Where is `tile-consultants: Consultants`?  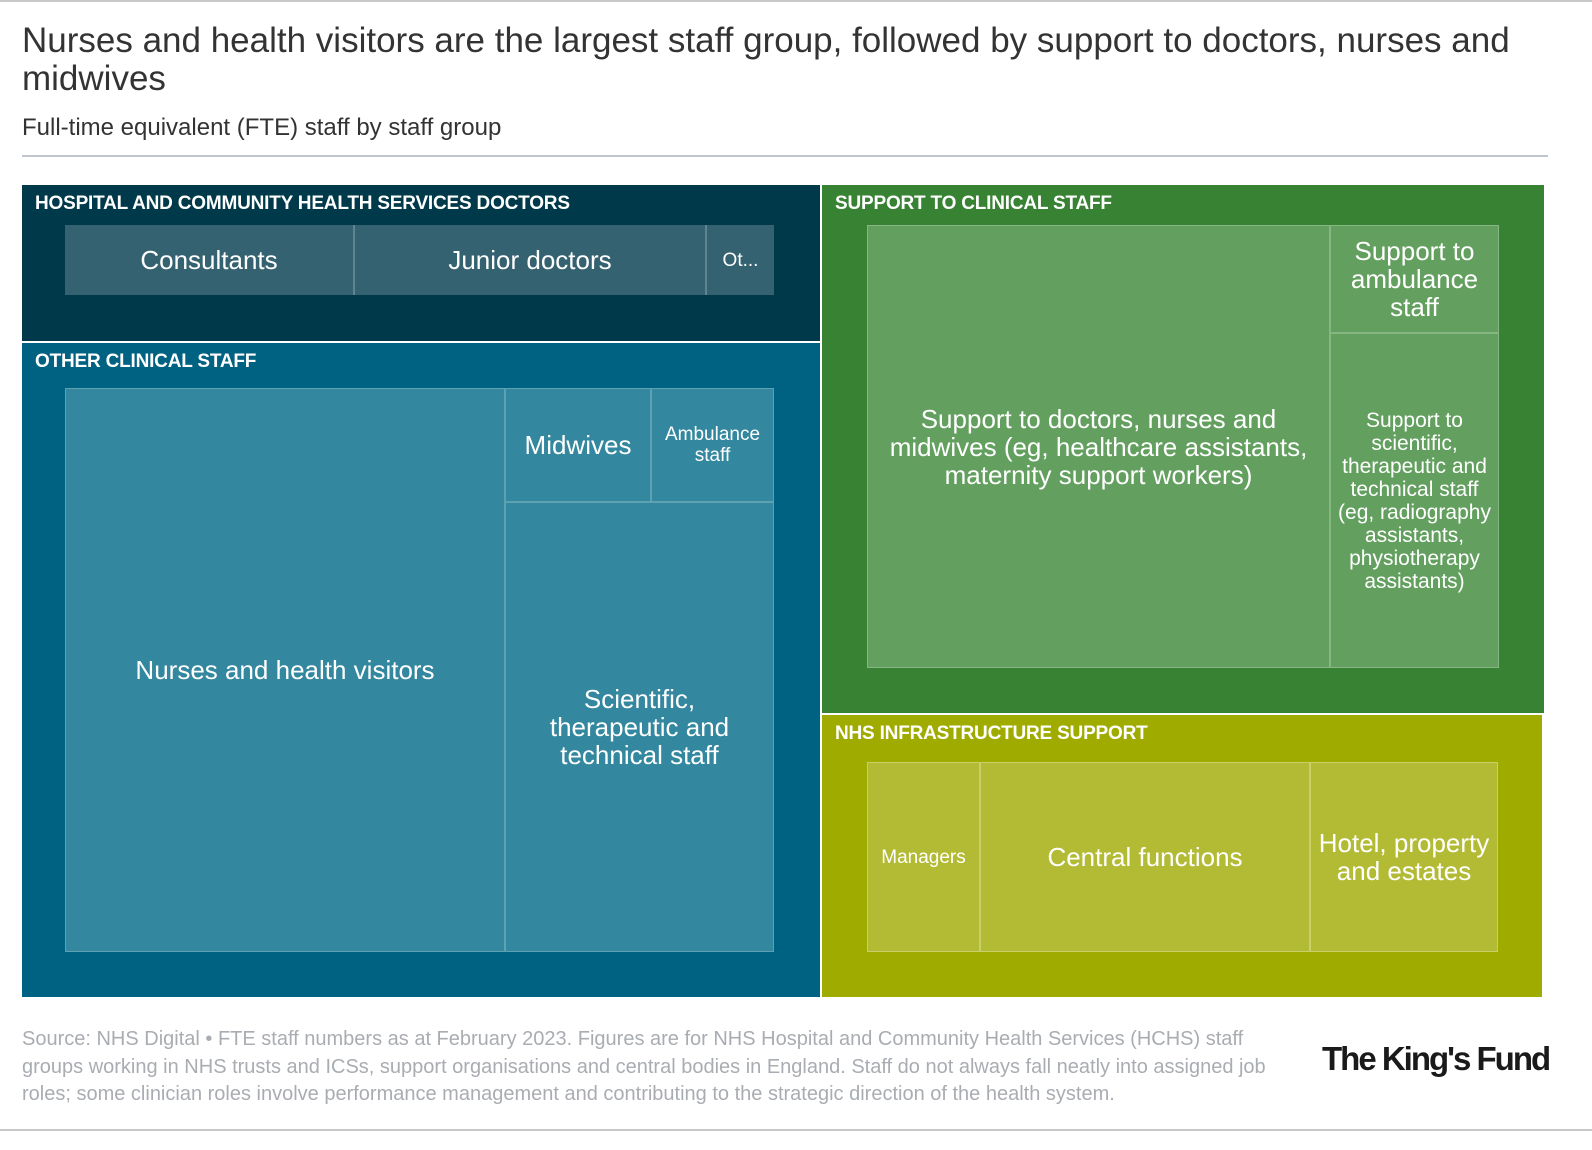
tile-consultants: Consultants is located at coordinates (210, 260).